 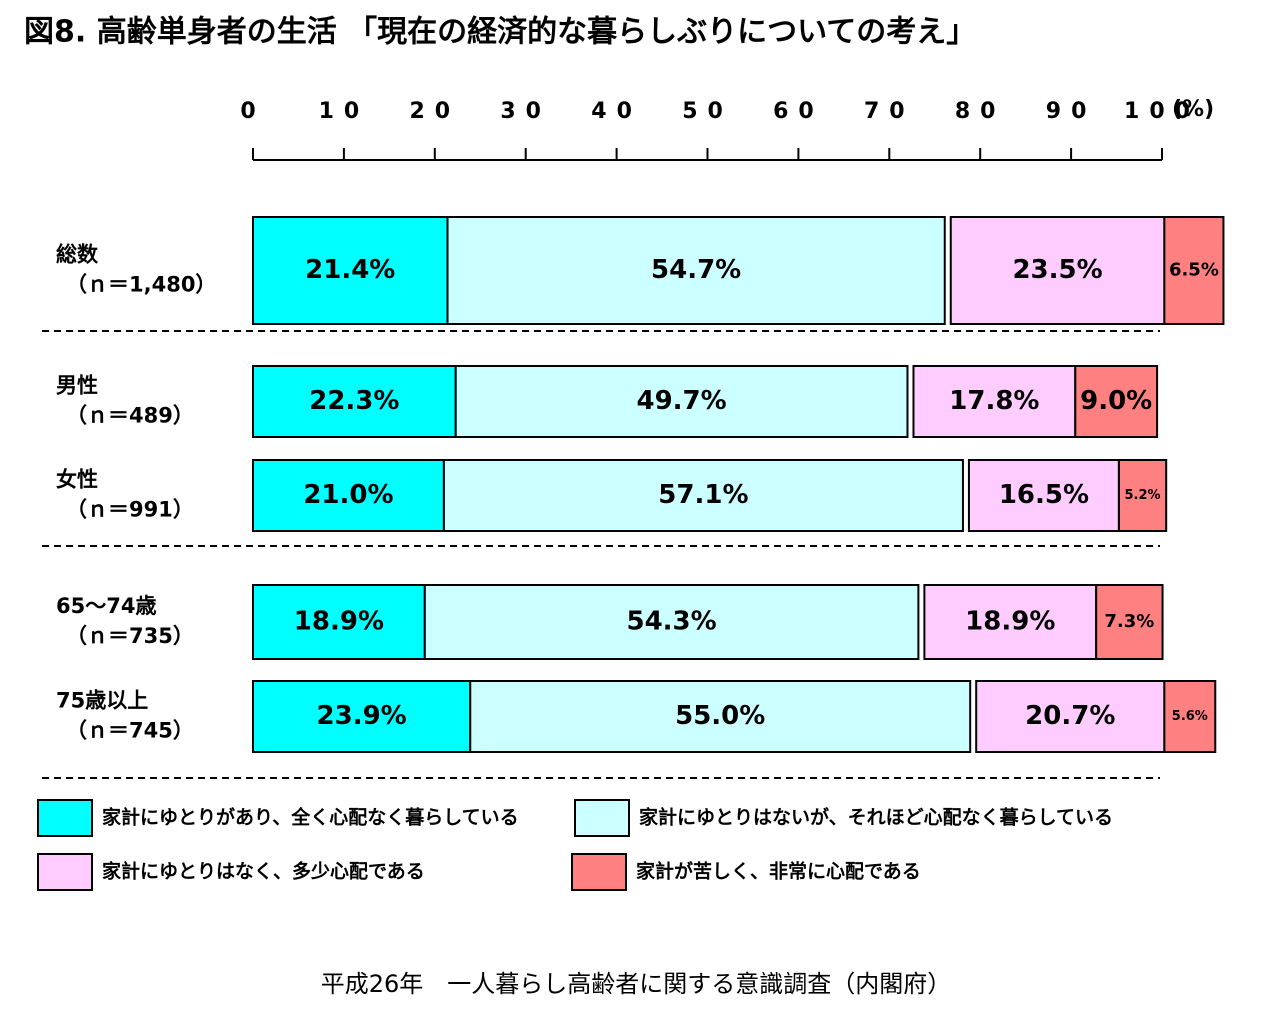 What do you see at coordinates (525, 111) in the screenshot?
I see `x-tick-label: 30` at bounding box center [525, 111].